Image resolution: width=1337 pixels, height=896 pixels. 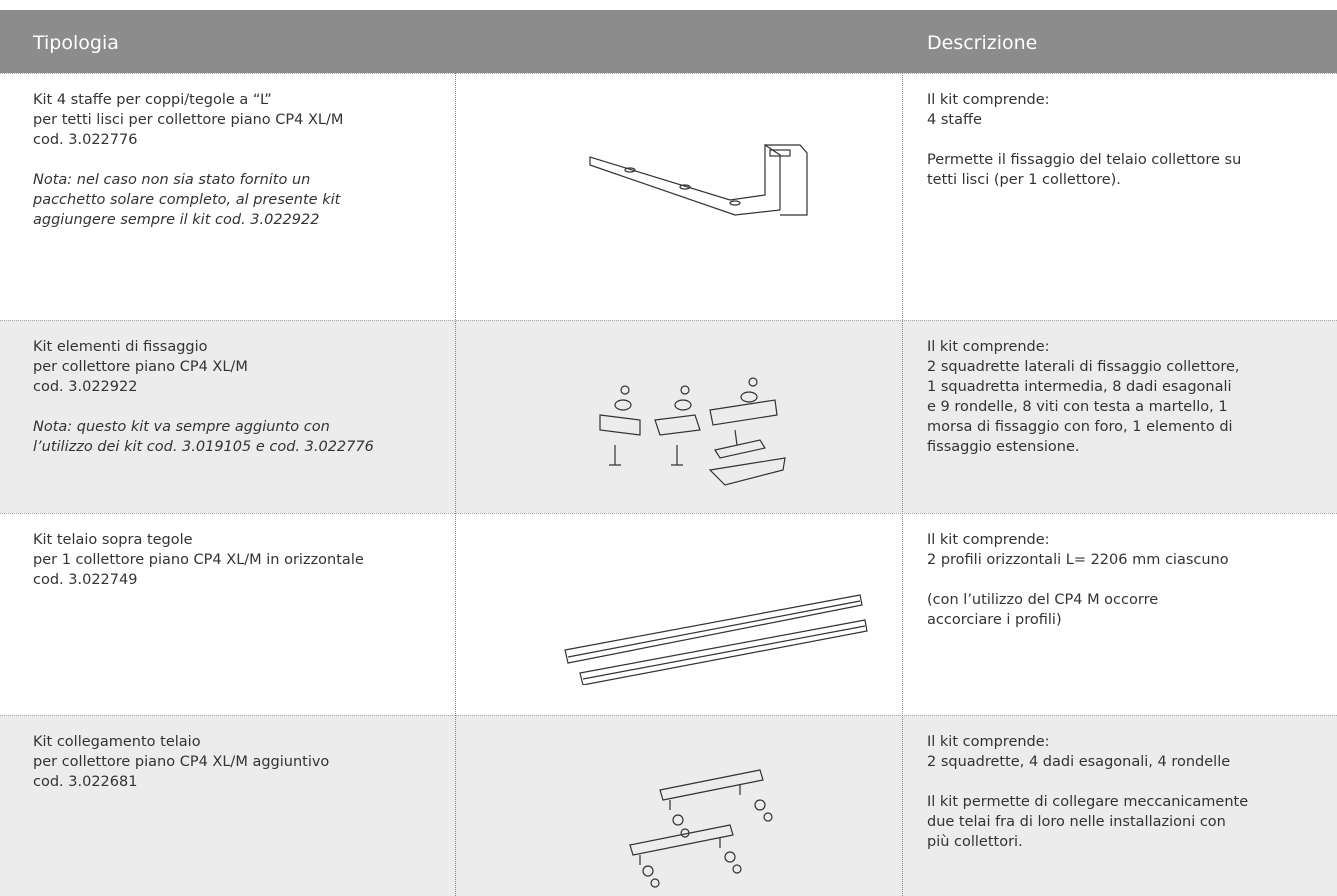 I want to click on text-line: cod. 3.022681, so click(x=85, y=782).